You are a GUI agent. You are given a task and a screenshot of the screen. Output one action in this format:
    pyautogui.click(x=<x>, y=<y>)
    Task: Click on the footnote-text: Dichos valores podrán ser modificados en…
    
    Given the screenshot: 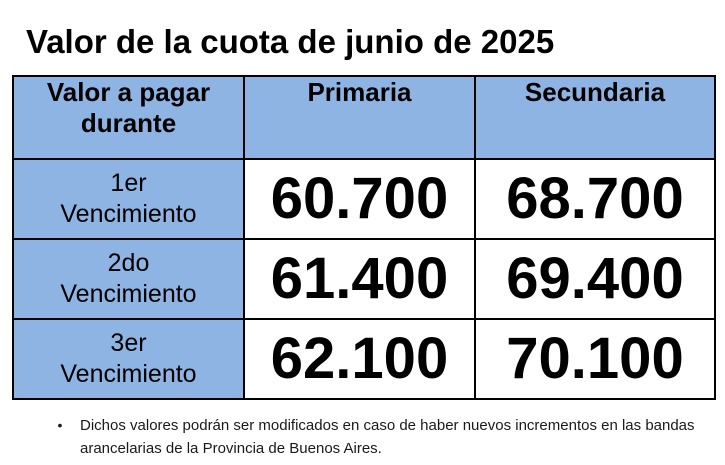 What is the action you would take?
    pyautogui.click(x=387, y=437)
    